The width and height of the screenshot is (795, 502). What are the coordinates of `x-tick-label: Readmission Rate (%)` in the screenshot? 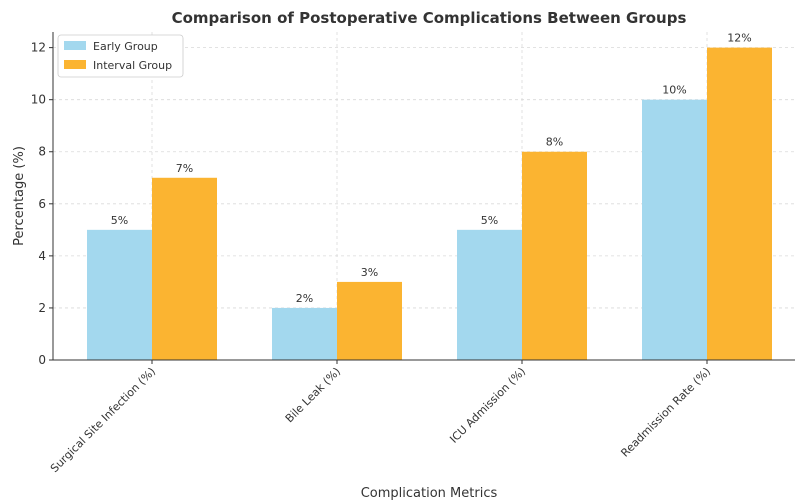 It's located at (665, 412).